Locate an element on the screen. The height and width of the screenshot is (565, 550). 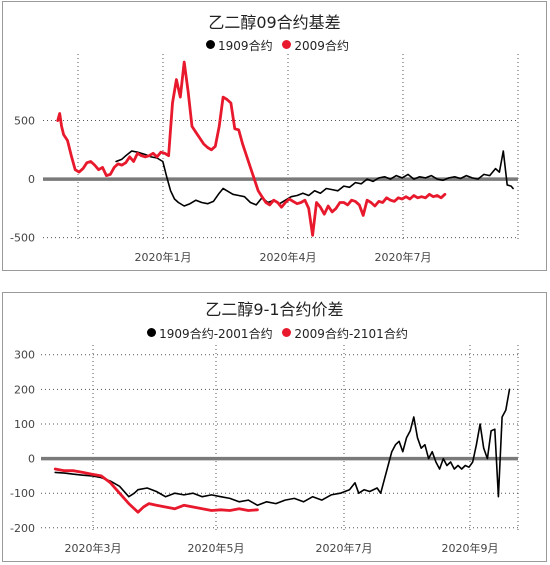
x-tick-label: 2020年3月 is located at coordinates (93, 548).